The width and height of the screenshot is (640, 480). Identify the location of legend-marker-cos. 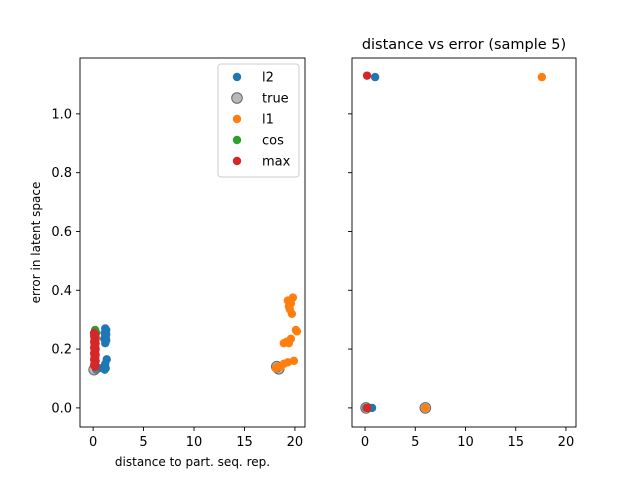
(237, 140).